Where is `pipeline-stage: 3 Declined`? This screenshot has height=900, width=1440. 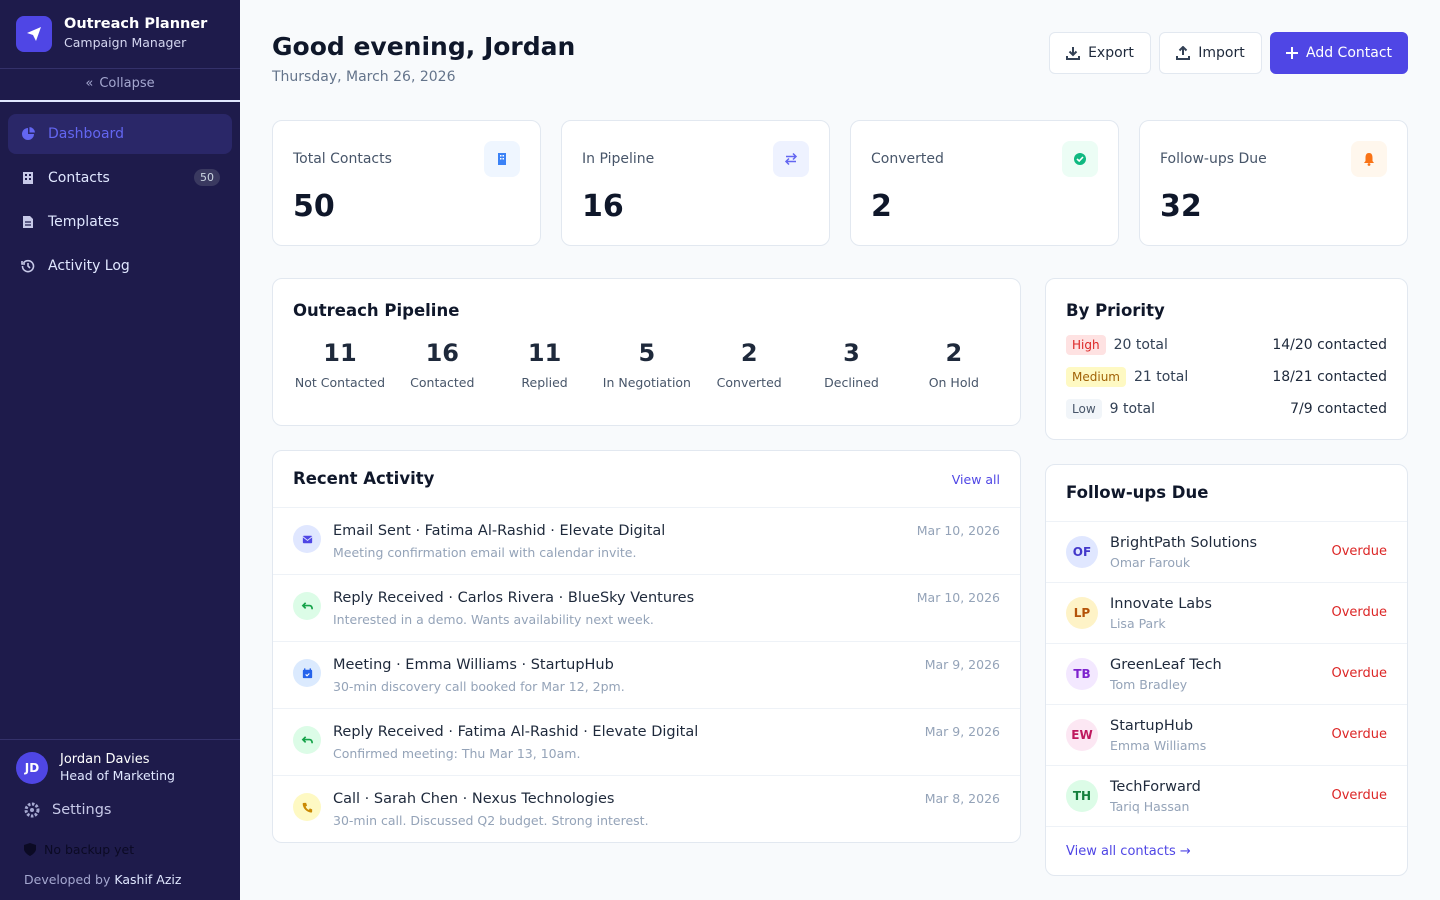
pipeline-stage: 3 Declined is located at coordinates (851, 401).